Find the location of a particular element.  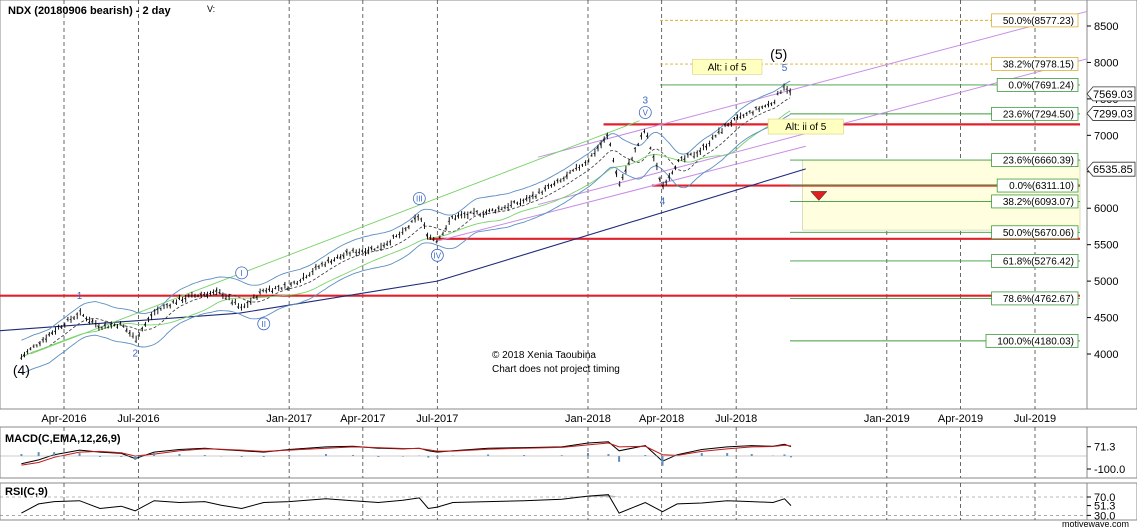

sell-arrow is located at coordinates (819, 196).